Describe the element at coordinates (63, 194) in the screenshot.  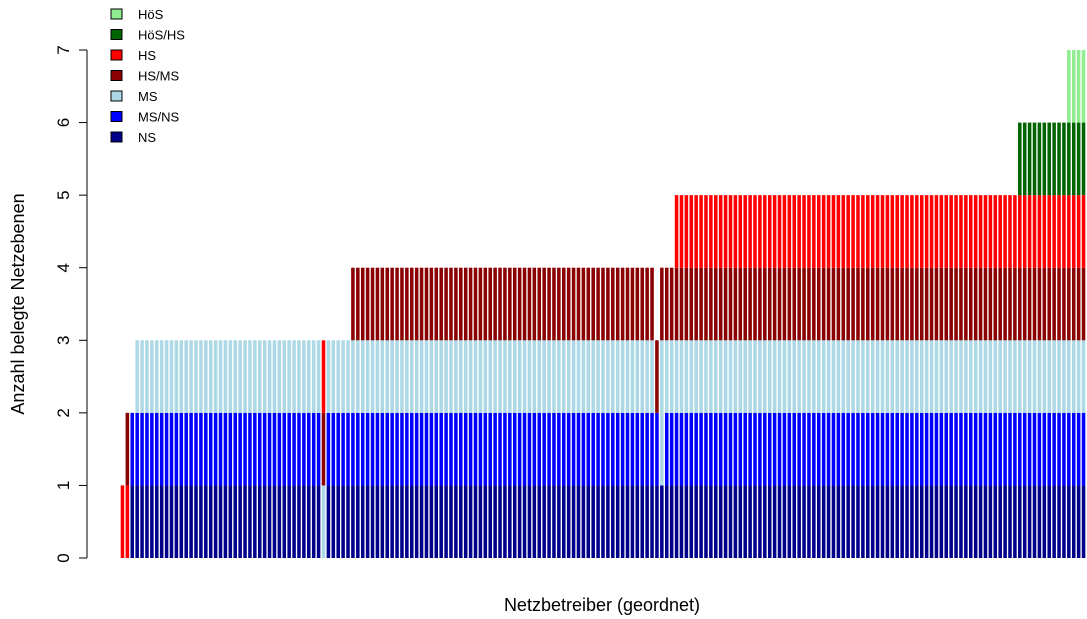
I see `y-tick-label: 5` at that location.